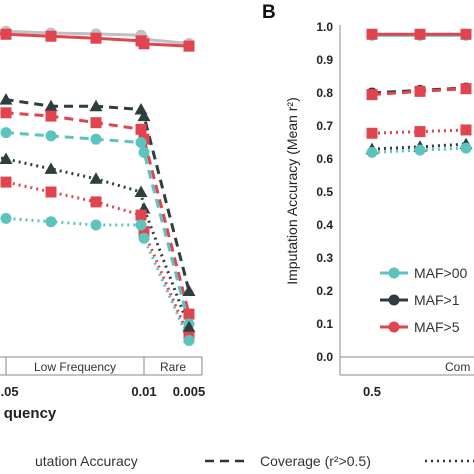 This screenshot has height=474, width=474. I want to click on y-tick-label: 1.0, so click(324, 27).